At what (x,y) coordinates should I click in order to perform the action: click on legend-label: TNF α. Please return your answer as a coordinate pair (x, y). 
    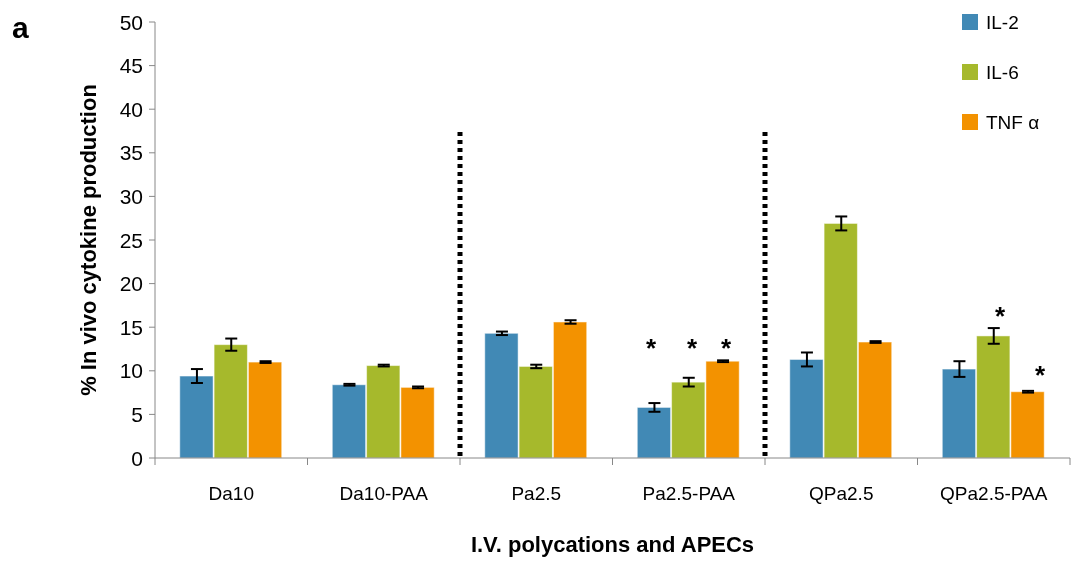
    Looking at the image, I should click on (1013, 122).